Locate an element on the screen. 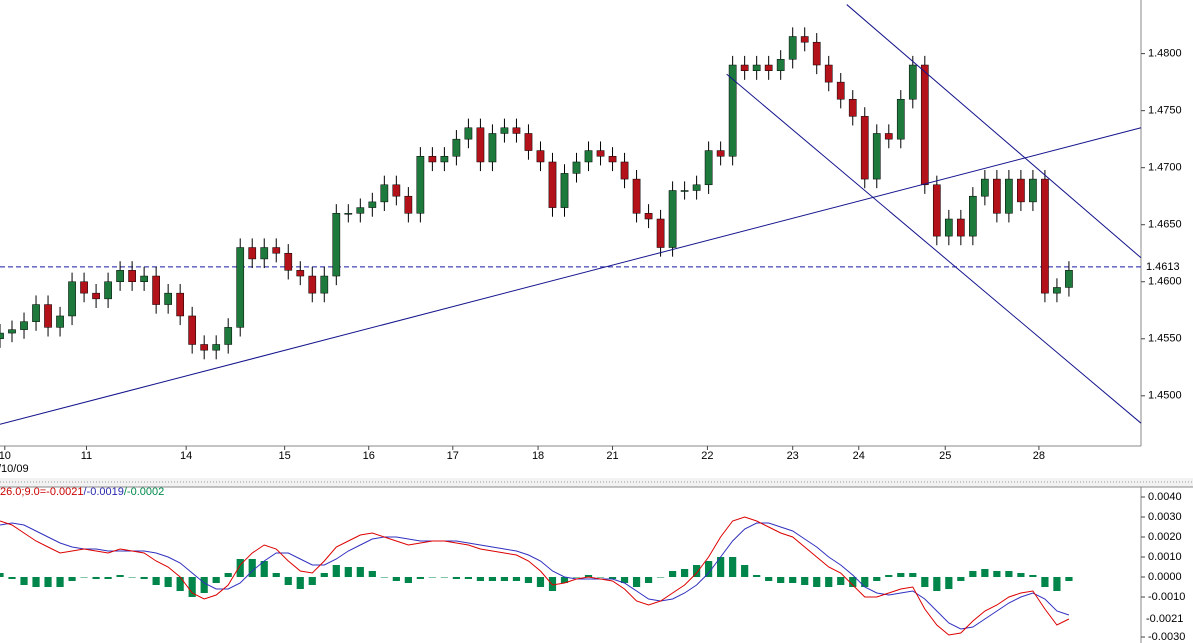 This screenshot has height=643, width=1193. x-tick-label: 21 is located at coordinates (612, 456).